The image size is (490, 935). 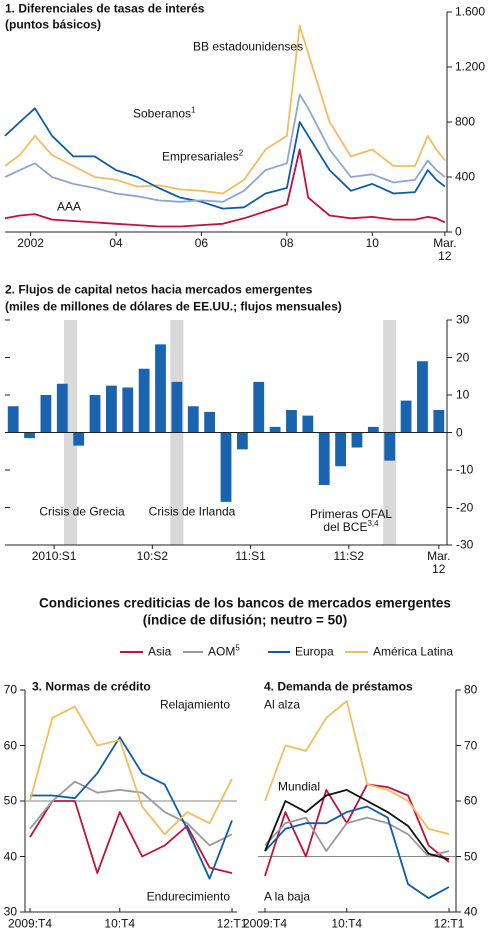 What do you see at coordinates (241, 153) in the screenshot?
I see `series-label-superscript: 2` at bounding box center [241, 153].